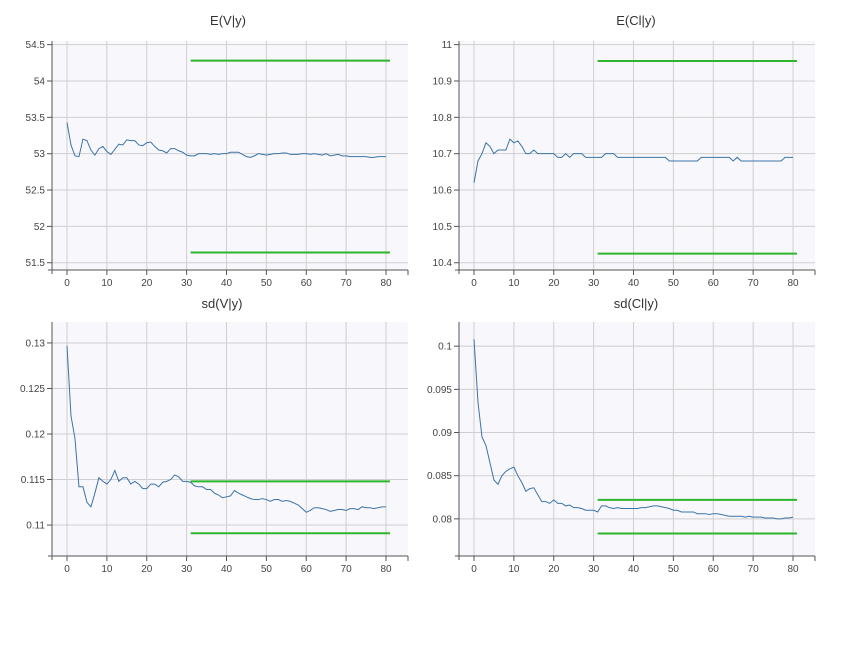 The height and width of the screenshot is (645, 855). What do you see at coordinates (443, 227) in the screenshot?
I see `y-tick-label: 10.5` at bounding box center [443, 227].